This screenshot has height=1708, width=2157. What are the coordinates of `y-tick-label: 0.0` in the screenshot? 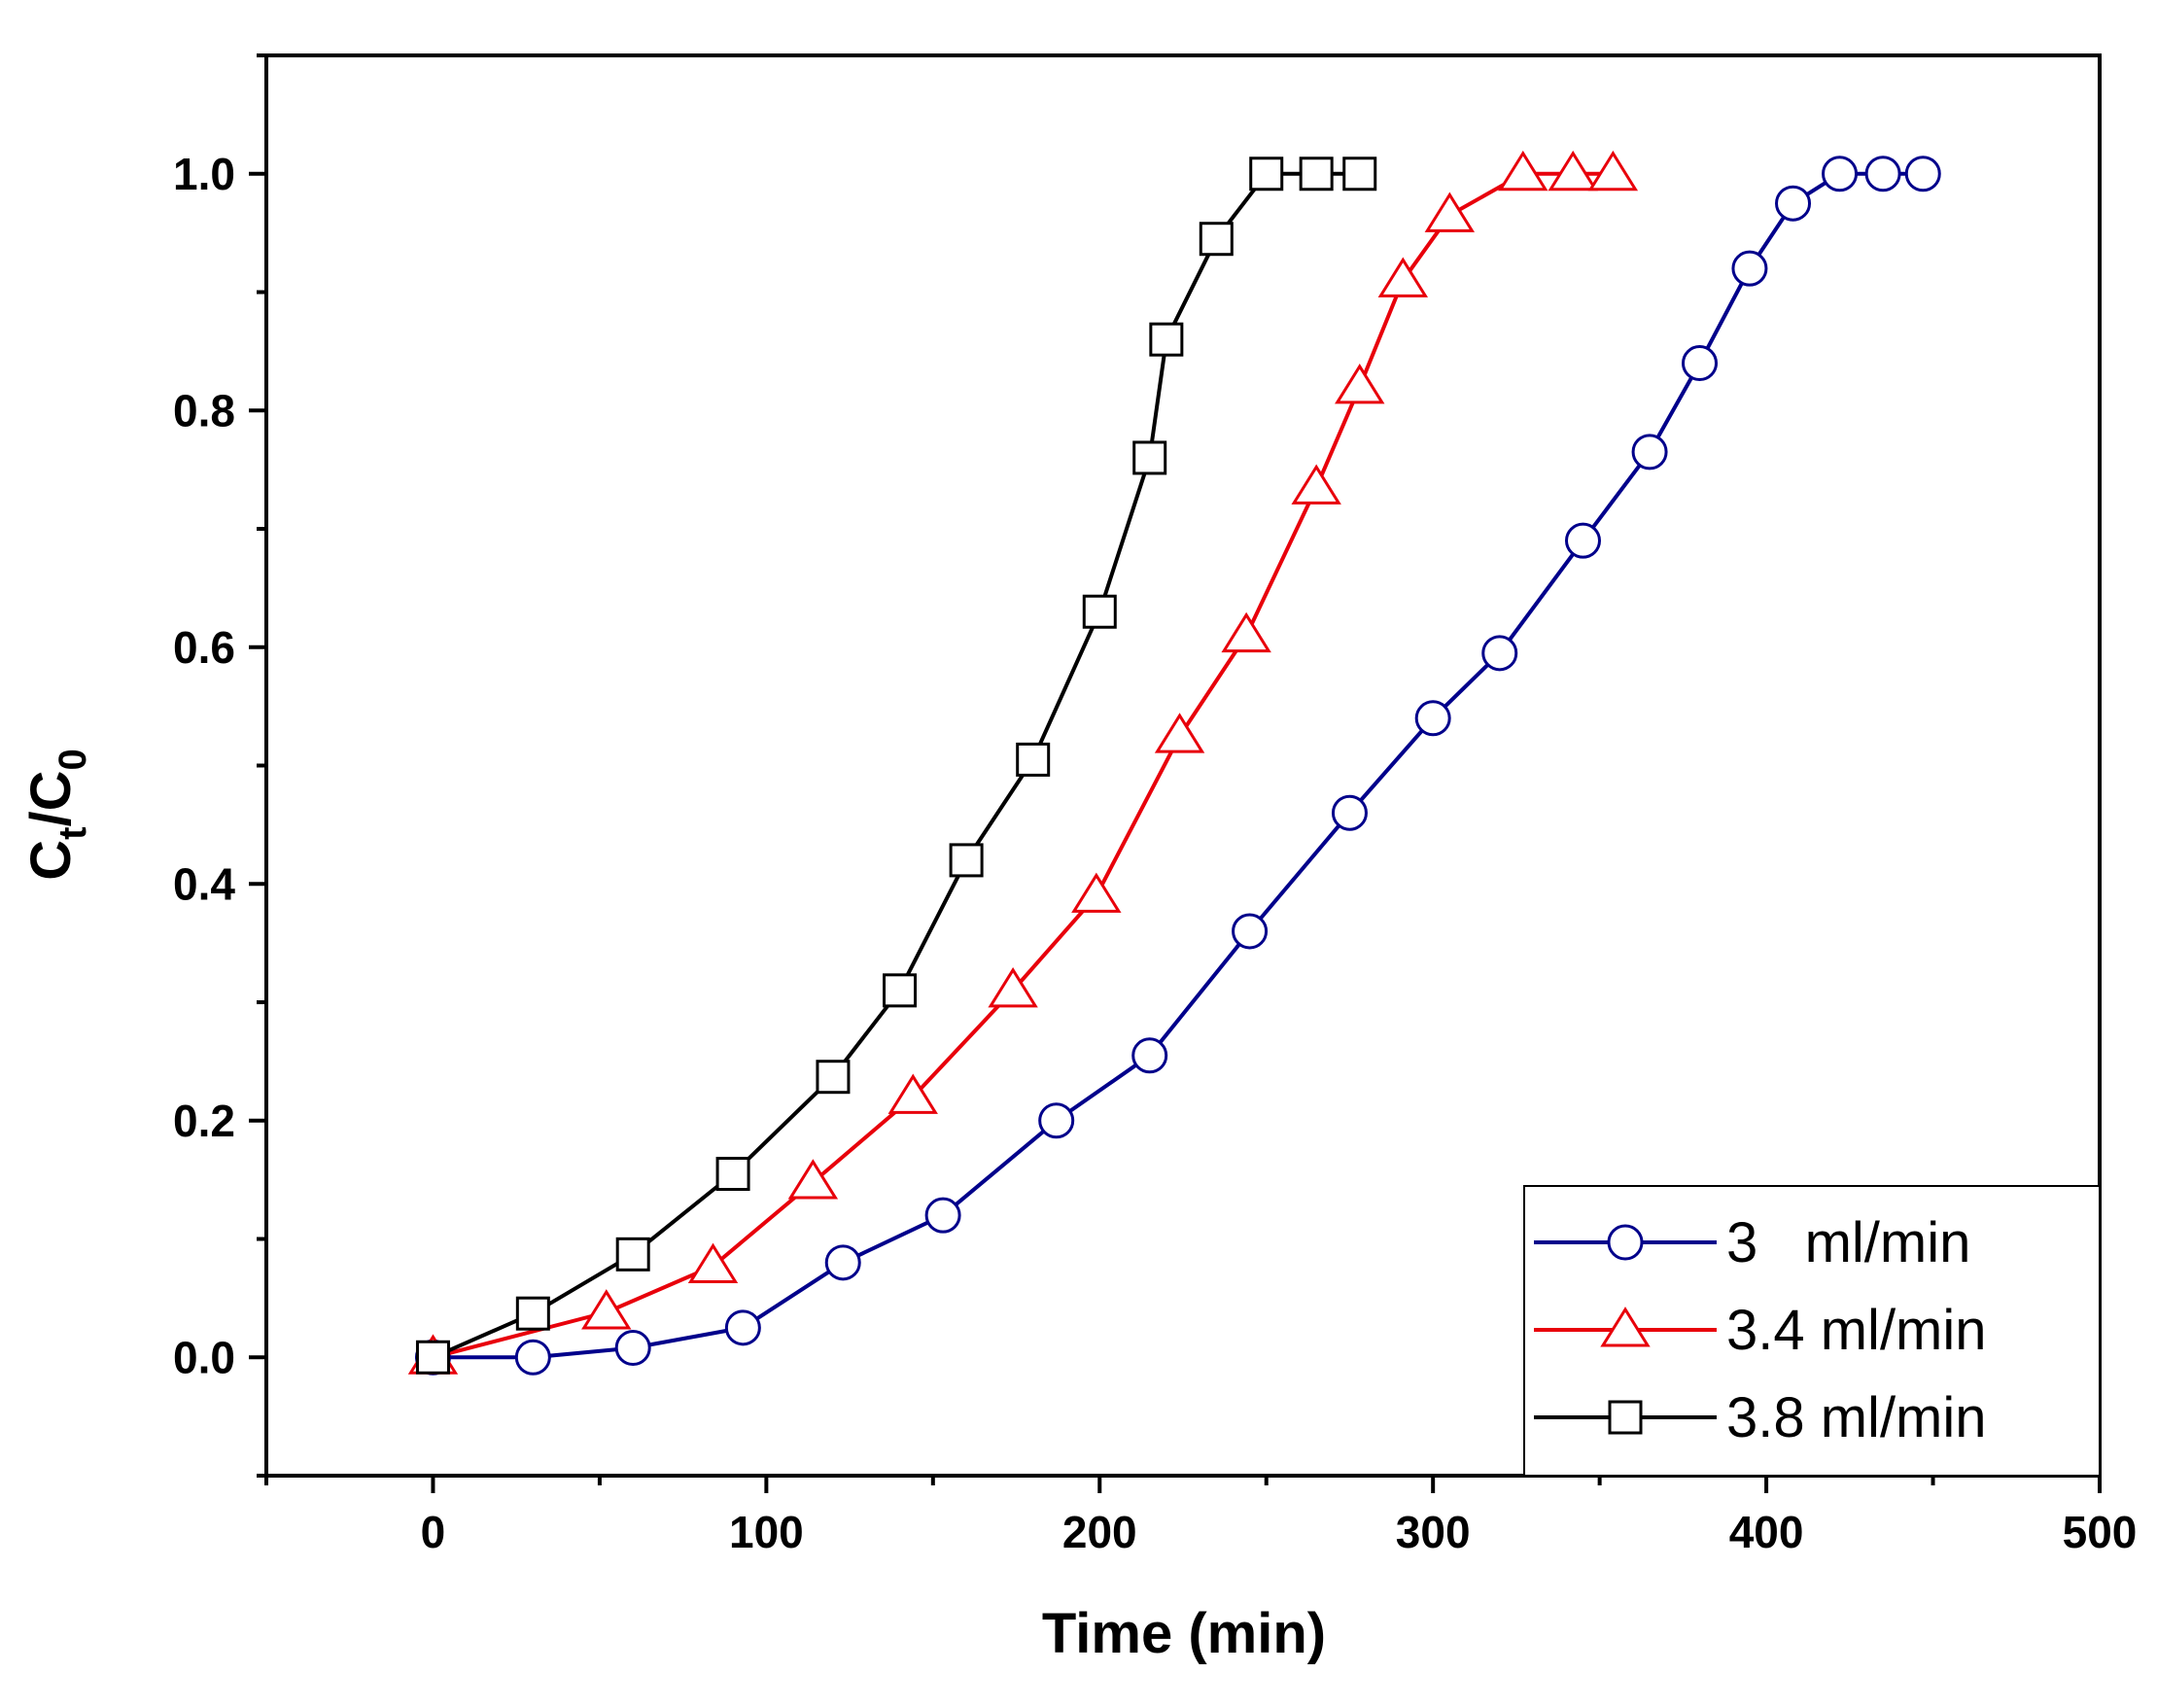 It's located at (204, 1357).